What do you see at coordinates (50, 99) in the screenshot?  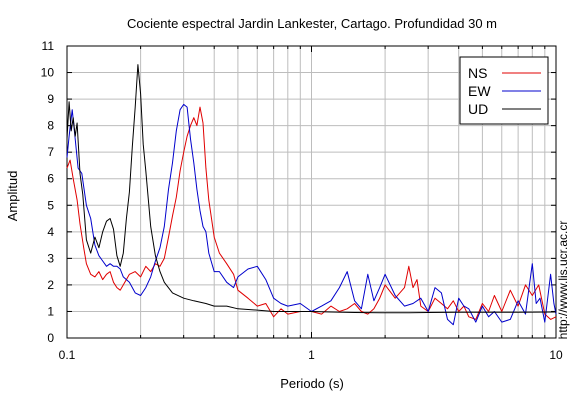 I see `y-tick-label: 9` at bounding box center [50, 99].